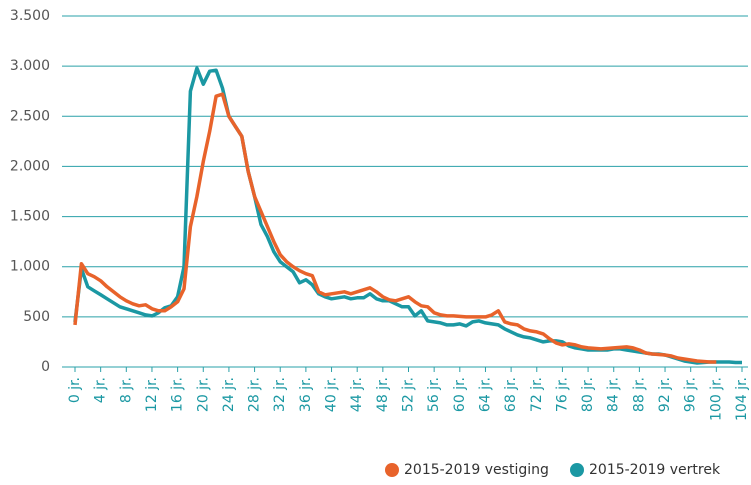  Describe the element at coordinates (665, 394) in the screenshot. I see `x-tick-label: 92 jr.` at that location.